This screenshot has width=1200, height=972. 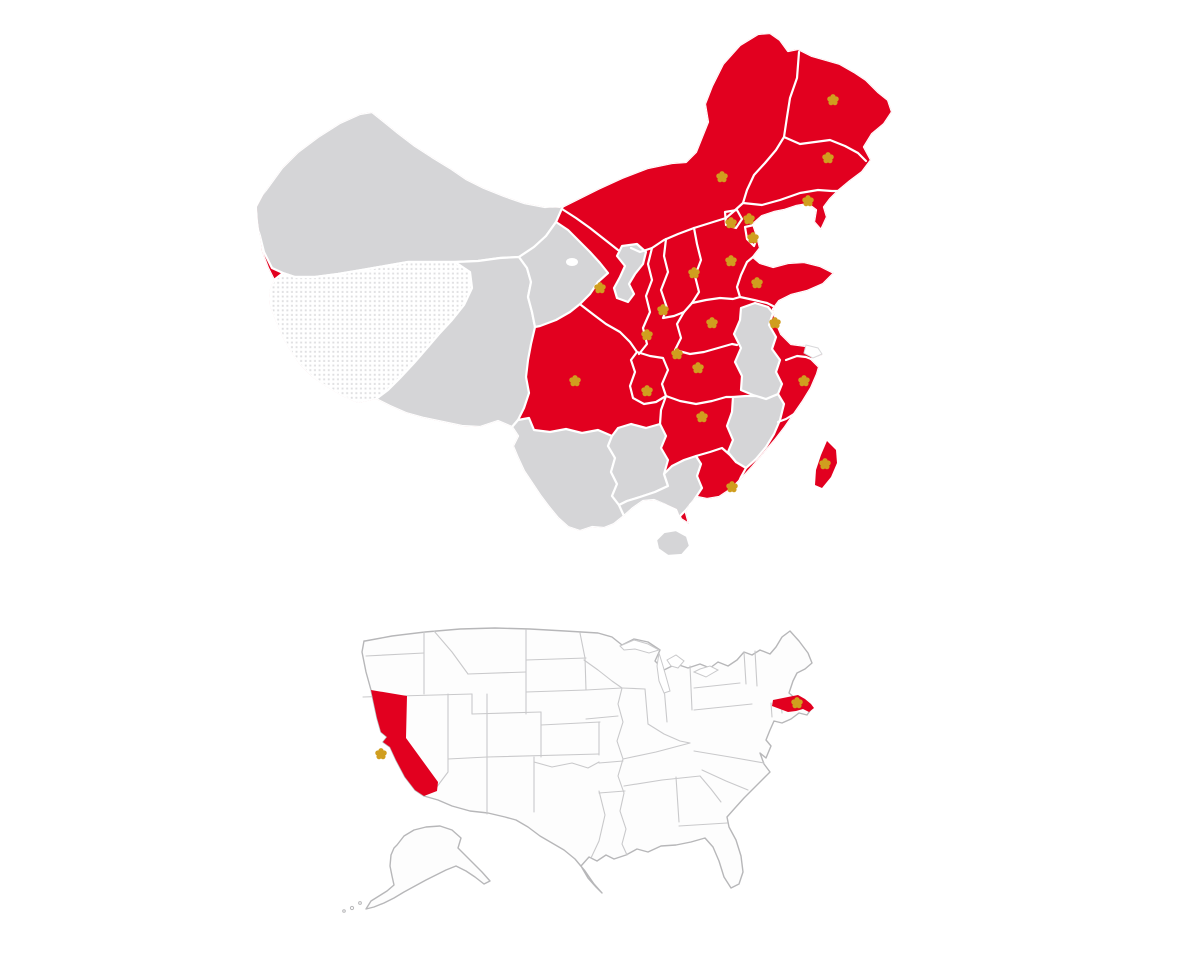 I want to click on region-ningxia, so click(x=630, y=273).